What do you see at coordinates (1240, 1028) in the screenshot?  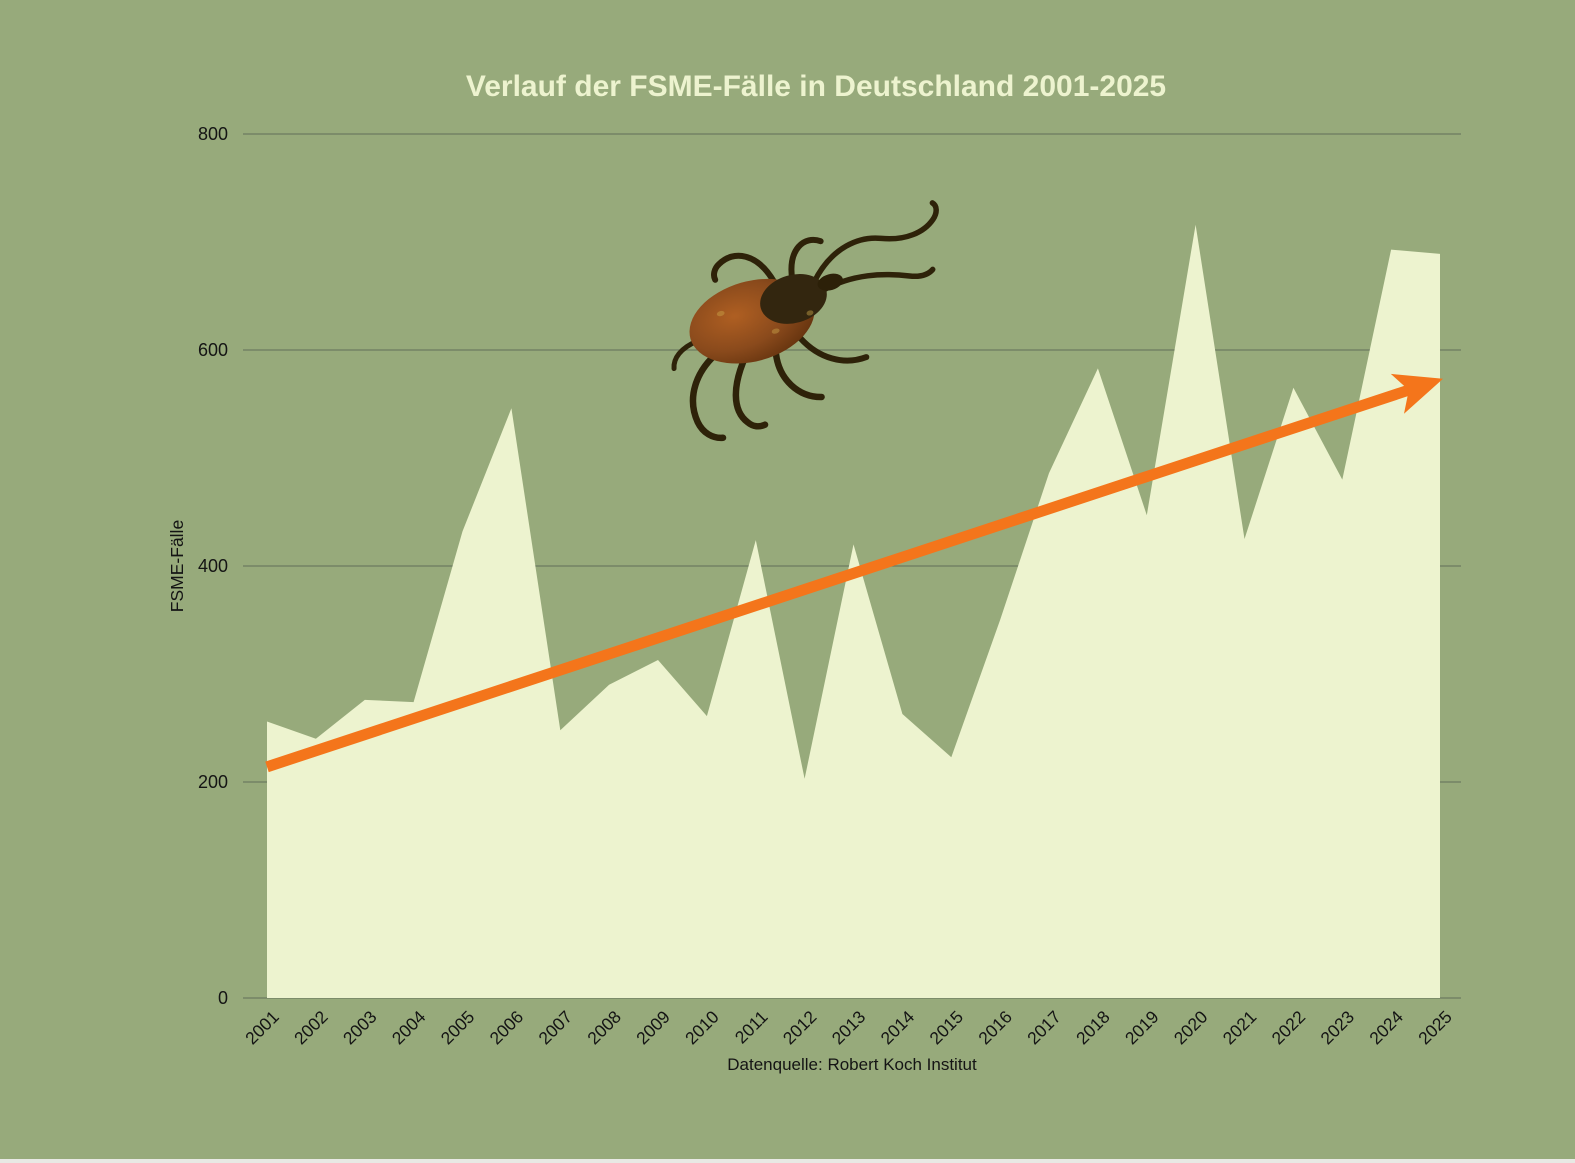 I see `x-tick-label-2021: 2021` at bounding box center [1240, 1028].